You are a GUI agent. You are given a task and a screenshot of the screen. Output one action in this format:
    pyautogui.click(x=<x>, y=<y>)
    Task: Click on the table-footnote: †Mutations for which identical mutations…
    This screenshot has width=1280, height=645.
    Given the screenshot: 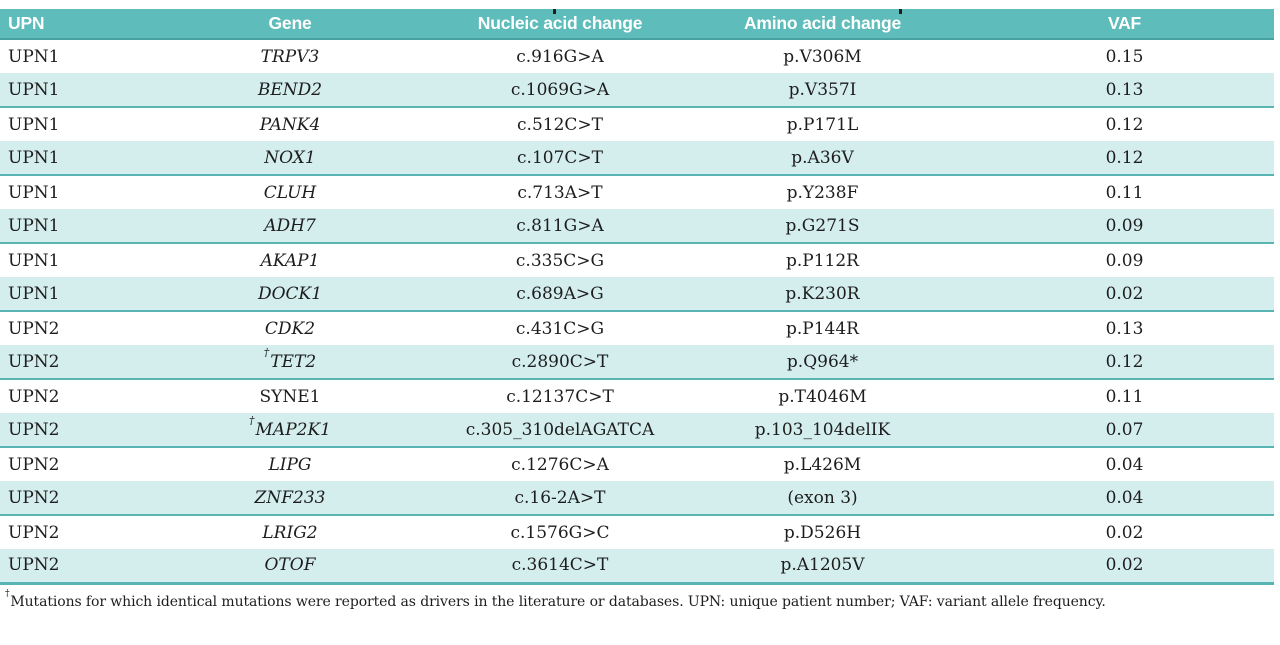 What is the action you would take?
    pyautogui.click(x=642, y=599)
    